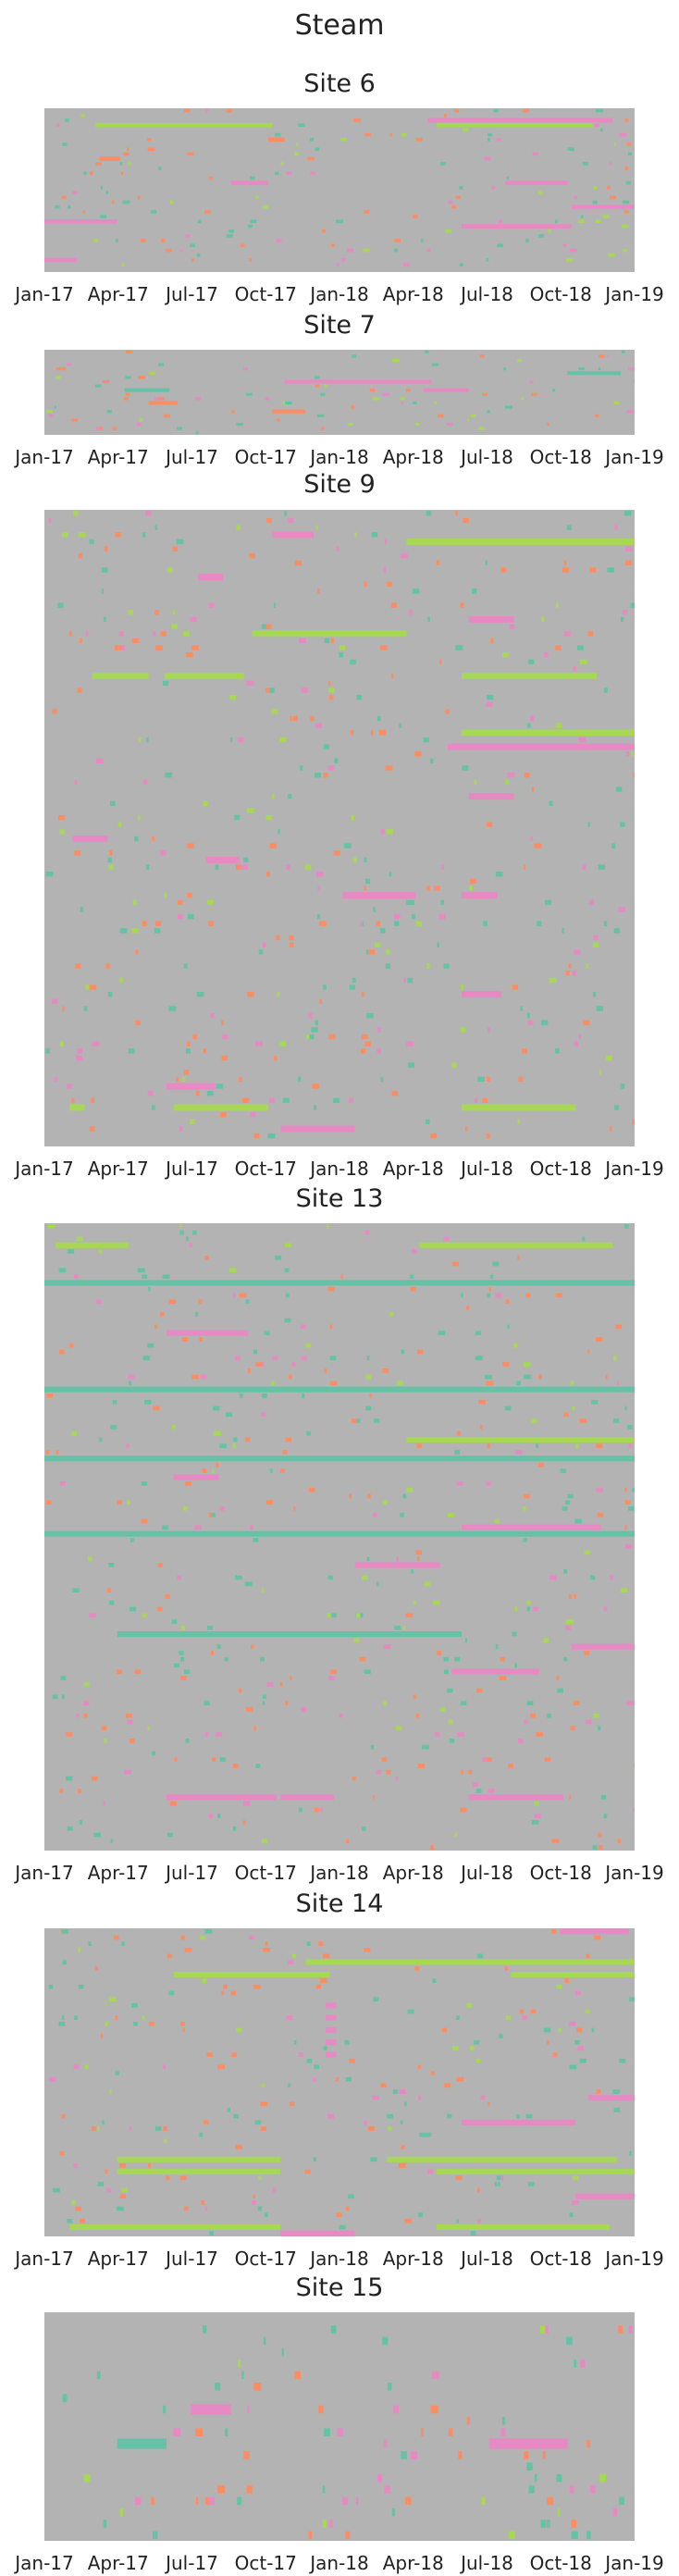 Image resolution: width=679 pixels, height=2576 pixels. What do you see at coordinates (339, 2426) in the screenshot?
I see `heatmap-panel` at bounding box center [339, 2426].